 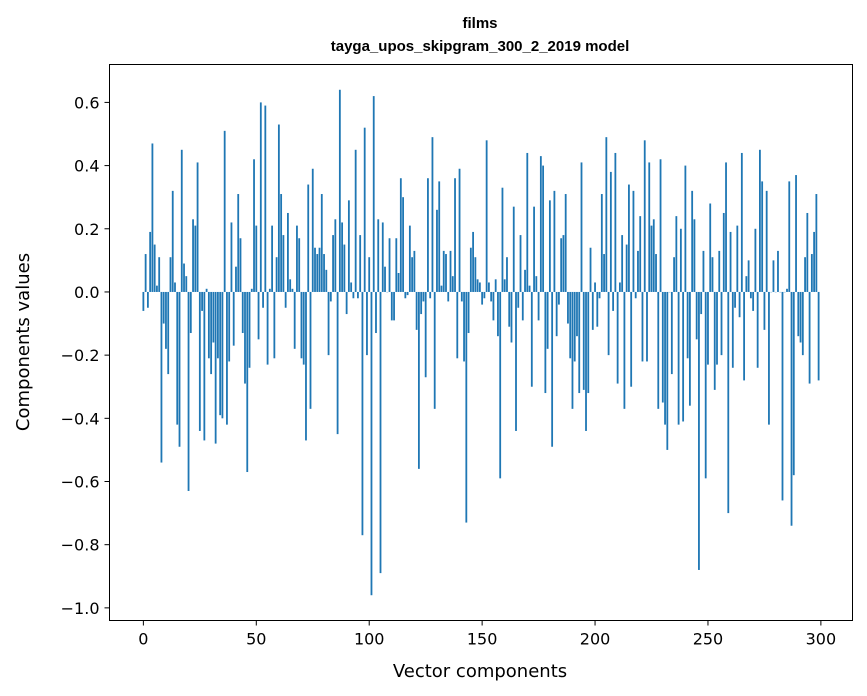 What do you see at coordinates (80, 355) in the screenshot?
I see `y-tick-label: −0.2` at bounding box center [80, 355].